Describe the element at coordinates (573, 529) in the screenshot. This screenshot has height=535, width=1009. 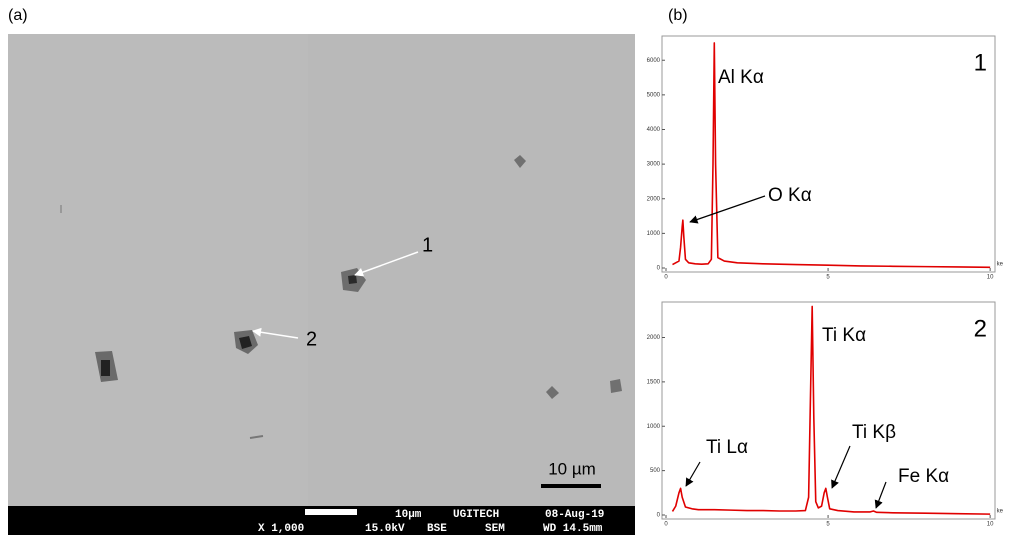
I see `info-text: WD 14.5mm` at that location.